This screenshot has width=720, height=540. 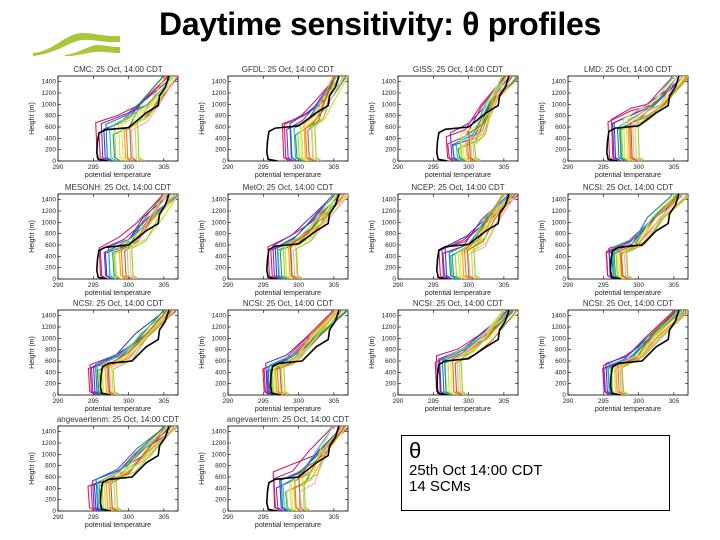 What do you see at coordinates (117, 69) in the screenshot?
I see `panel-title: CMC: 25 Oct, 14:00 CDT` at bounding box center [117, 69].